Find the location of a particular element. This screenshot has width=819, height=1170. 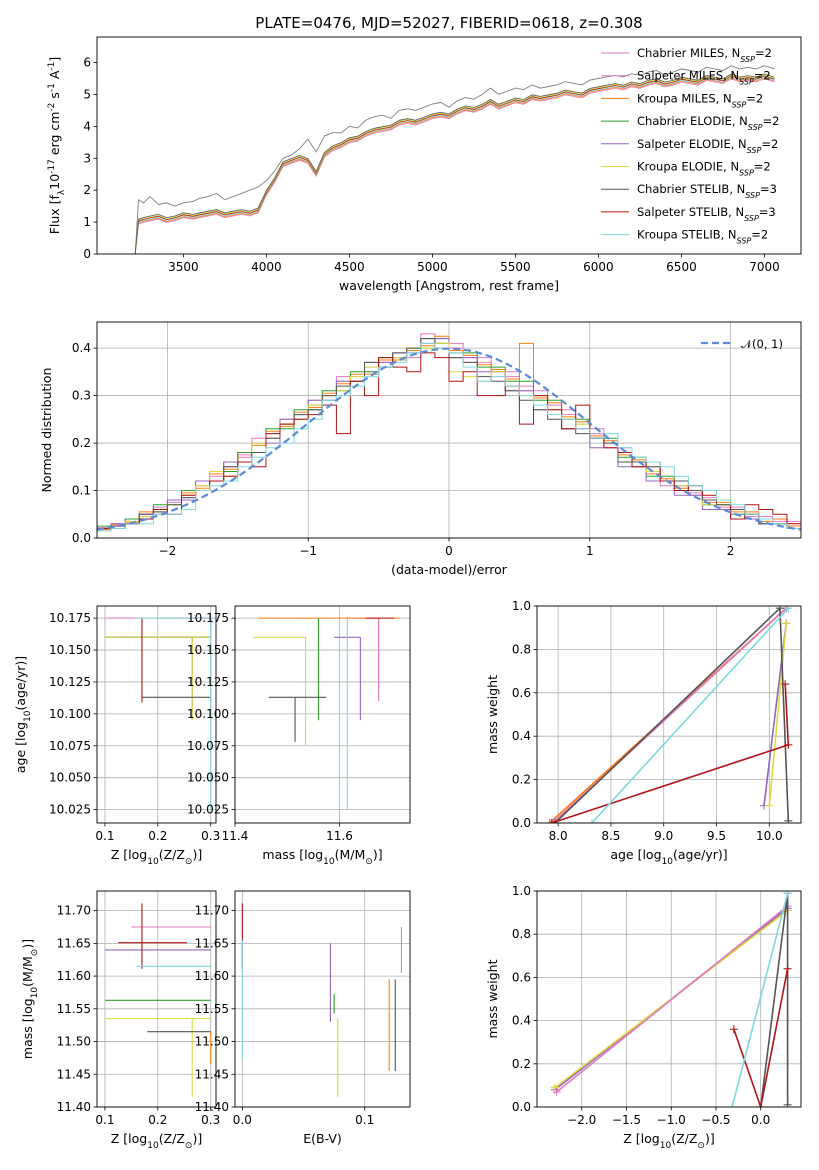

legend-label: Chabrier ELODIE, N is located at coordinates (692, 121).